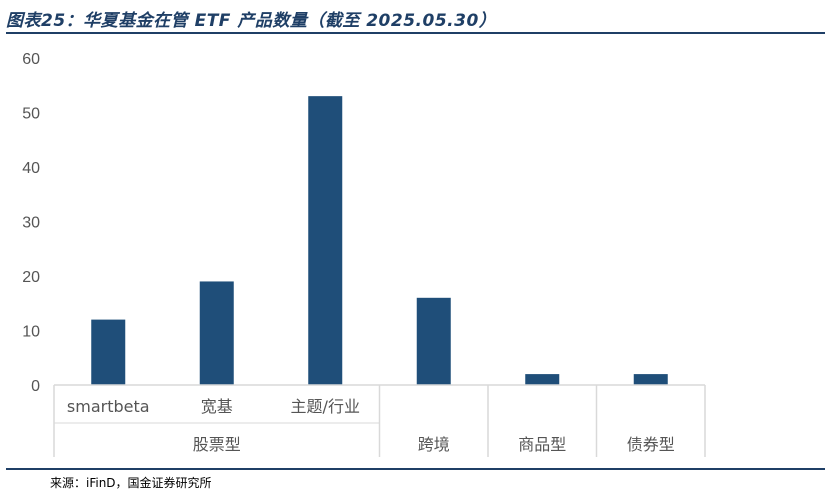 The height and width of the screenshot is (496, 831). Describe the element at coordinates (108, 352) in the screenshot. I see `bar-smartbeta` at that location.